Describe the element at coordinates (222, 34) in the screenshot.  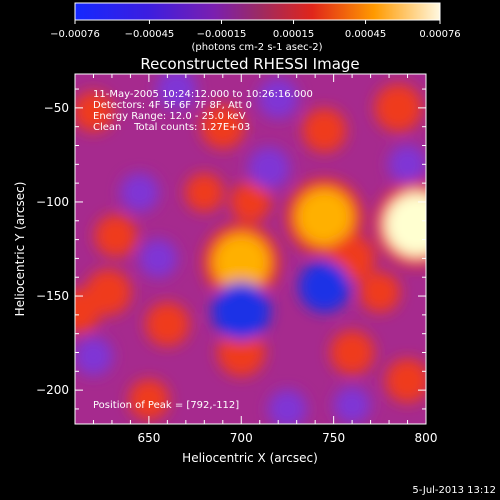
I see `colorbar-tick-label: −0.00015` at that location.